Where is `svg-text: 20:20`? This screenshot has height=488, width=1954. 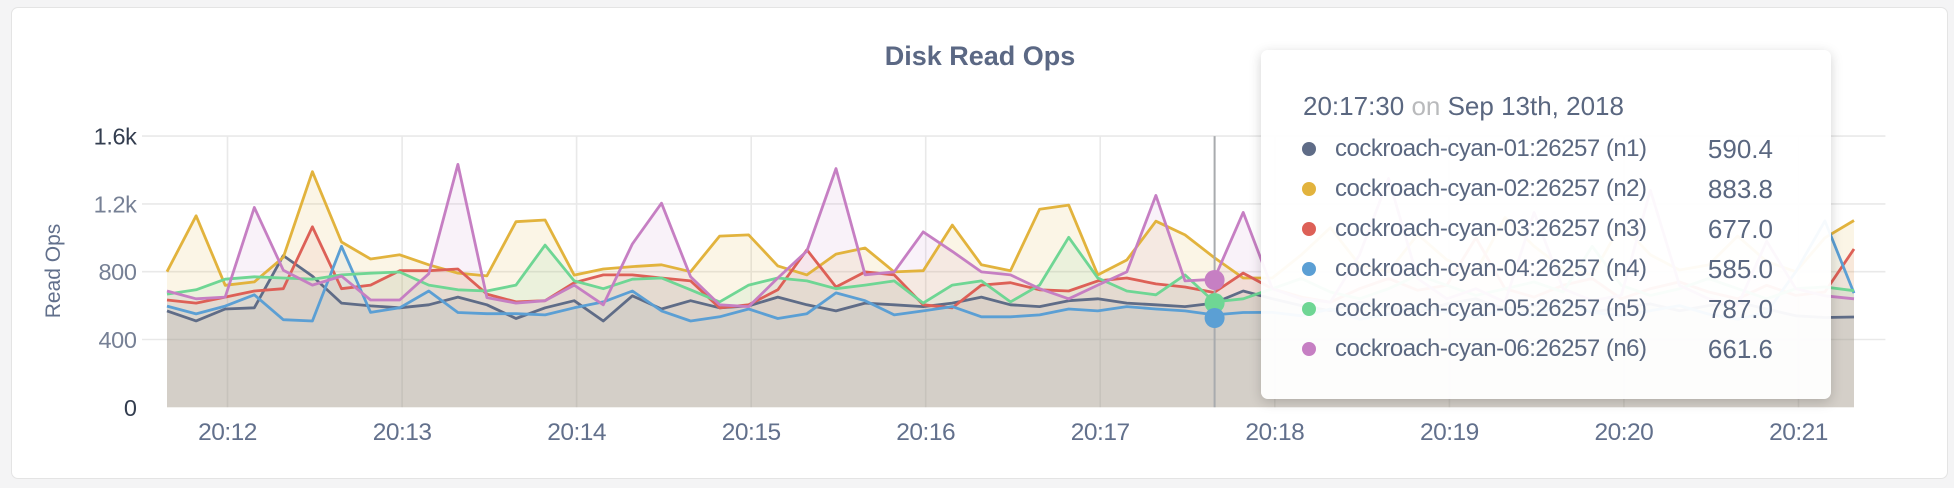 svg-text: 20:20 is located at coordinates (1623, 432).